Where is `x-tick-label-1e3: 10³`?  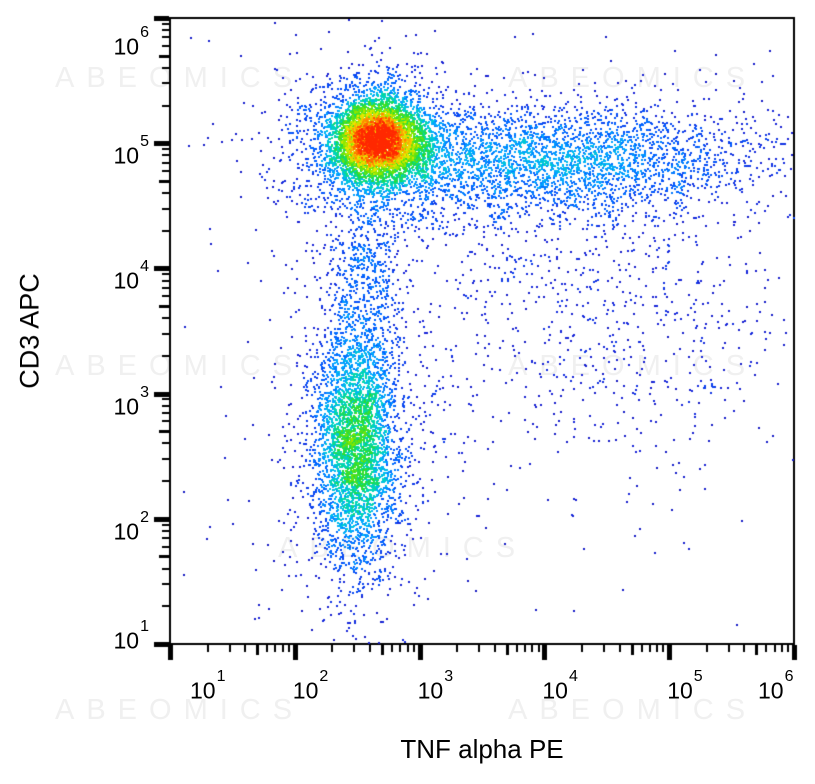 x-tick-label-1e3: 10³ is located at coordinates (435, 686).